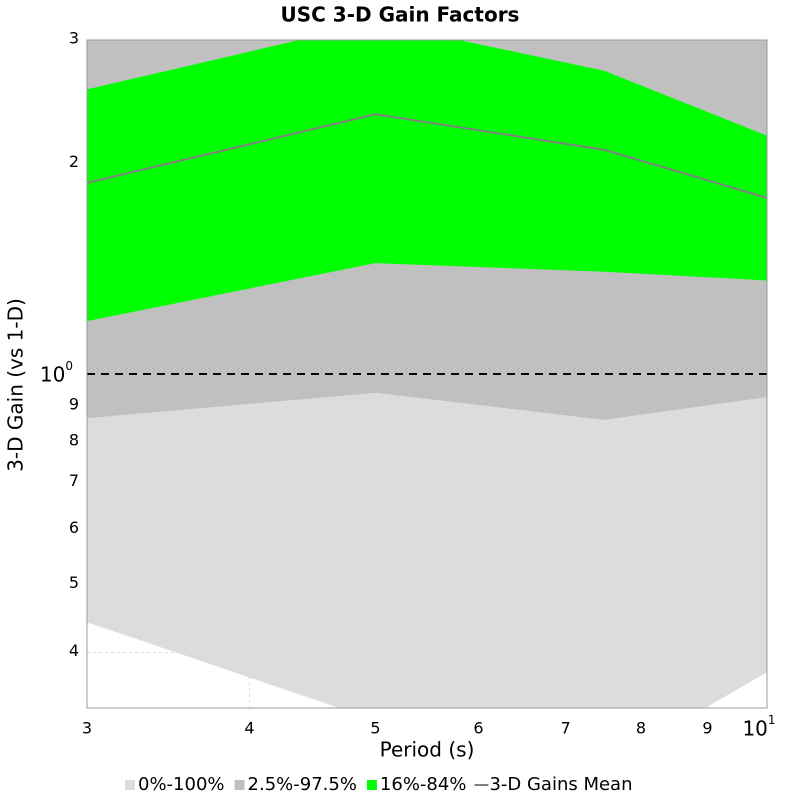 The height and width of the screenshot is (800, 800). Describe the element at coordinates (87, 728) in the screenshot. I see `x-tick-label: 3` at that location.